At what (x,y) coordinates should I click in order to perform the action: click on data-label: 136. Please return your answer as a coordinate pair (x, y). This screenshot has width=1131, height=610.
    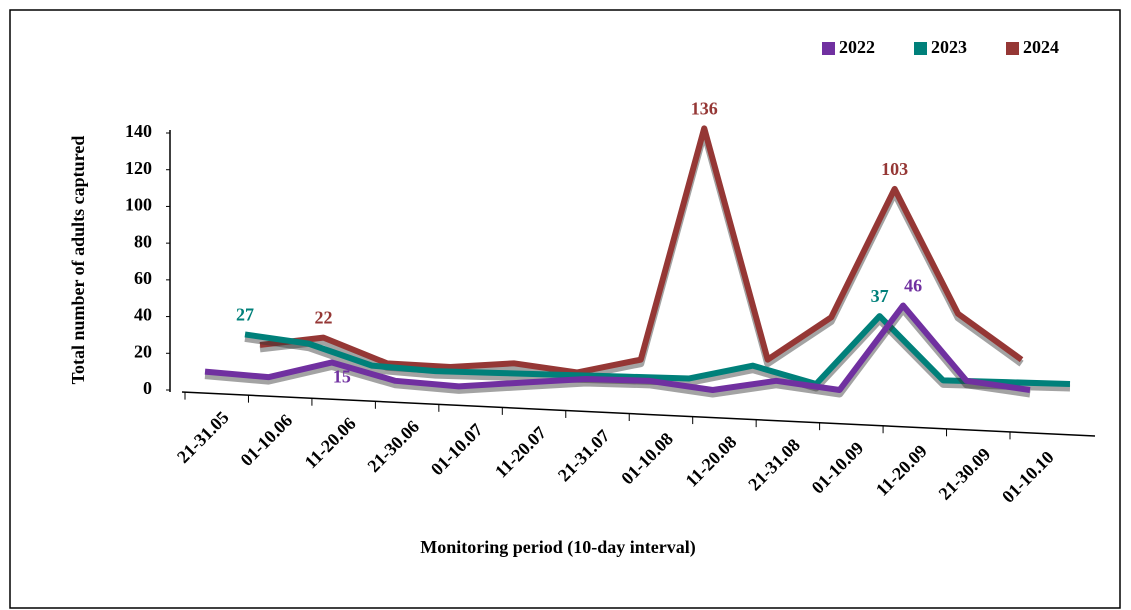
    Looking at the image, I should click on (704, 108).